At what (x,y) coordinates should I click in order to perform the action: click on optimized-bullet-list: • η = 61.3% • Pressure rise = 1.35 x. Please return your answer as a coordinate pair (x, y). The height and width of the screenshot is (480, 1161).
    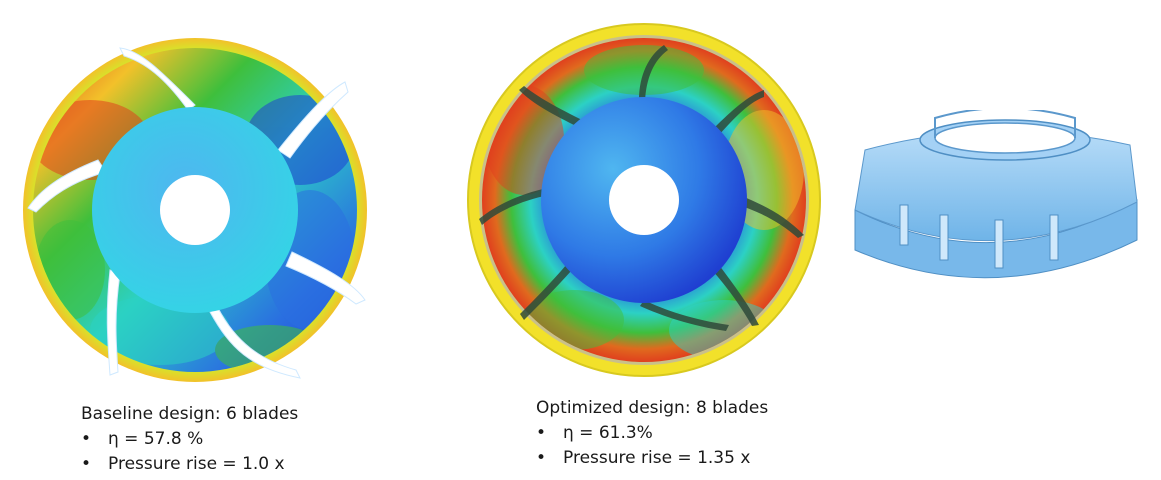
    Looking at the image, I should click on (652, 446).